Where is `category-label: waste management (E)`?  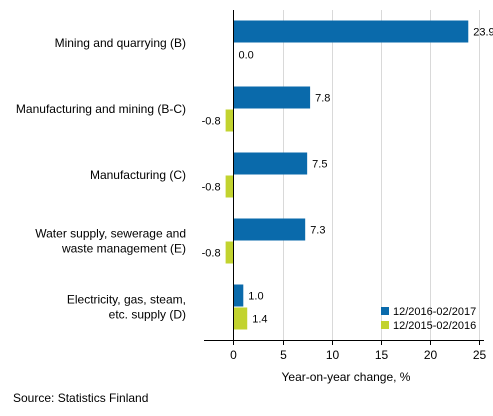
category-label: waste management (E) is located at coordinates (123, 249).